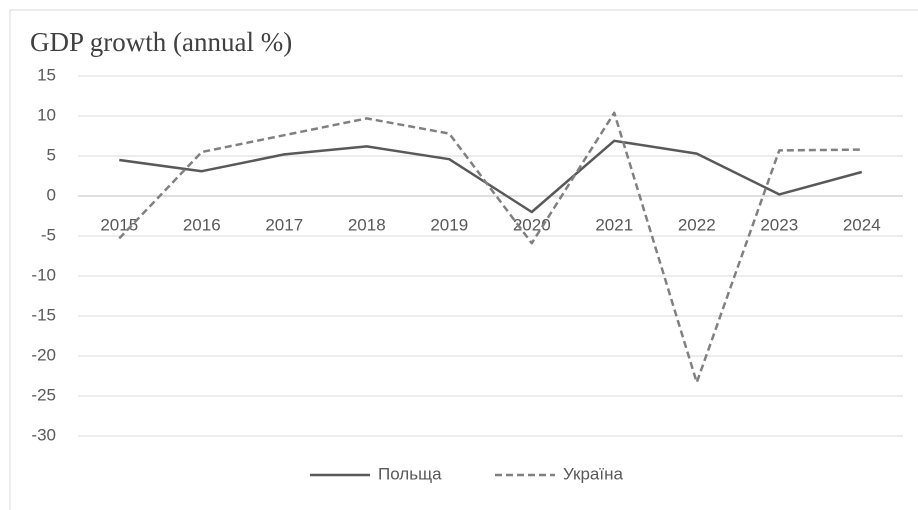 The width and height of the screenshot is (918, 510). I want to click on y-tick-label: 5, so click(51, 154).